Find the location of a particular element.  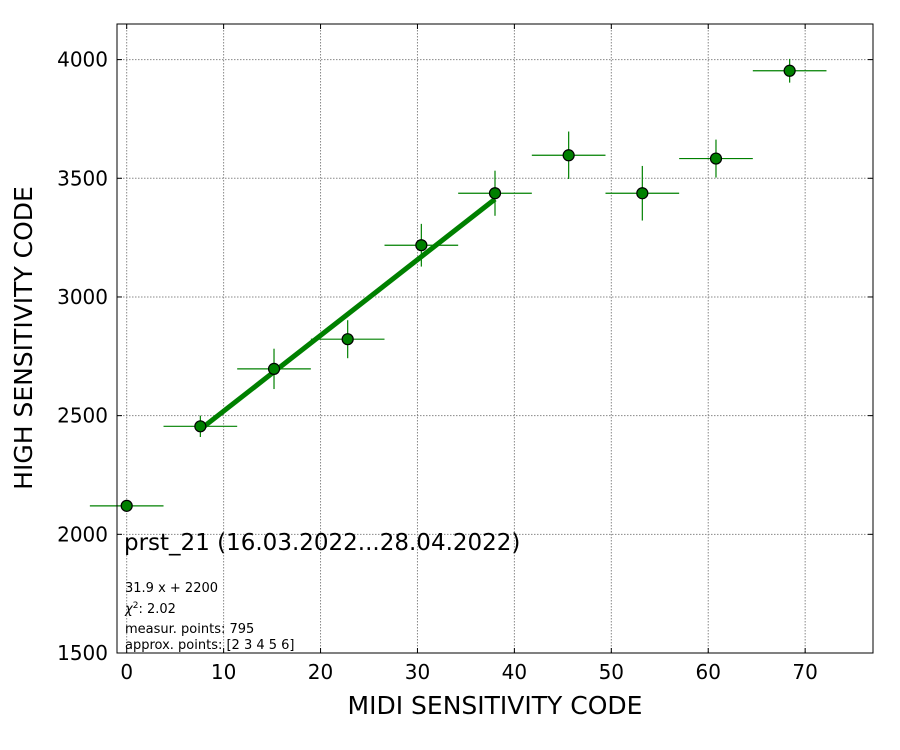

y-tick-label: 3000 is located at coordinates (82, 297).